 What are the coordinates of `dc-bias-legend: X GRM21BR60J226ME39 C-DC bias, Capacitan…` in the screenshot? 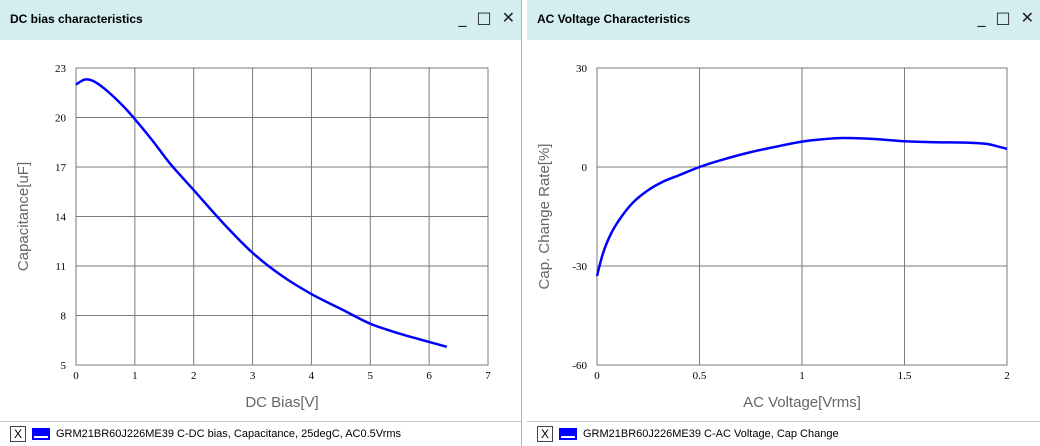 It's located at (260, 433).